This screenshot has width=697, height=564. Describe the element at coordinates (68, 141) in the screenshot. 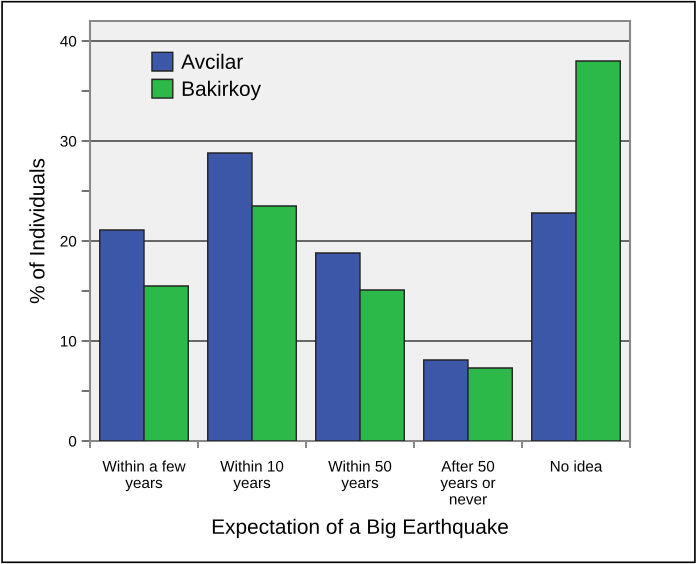

I see `y-tick-label: 30` at that location.